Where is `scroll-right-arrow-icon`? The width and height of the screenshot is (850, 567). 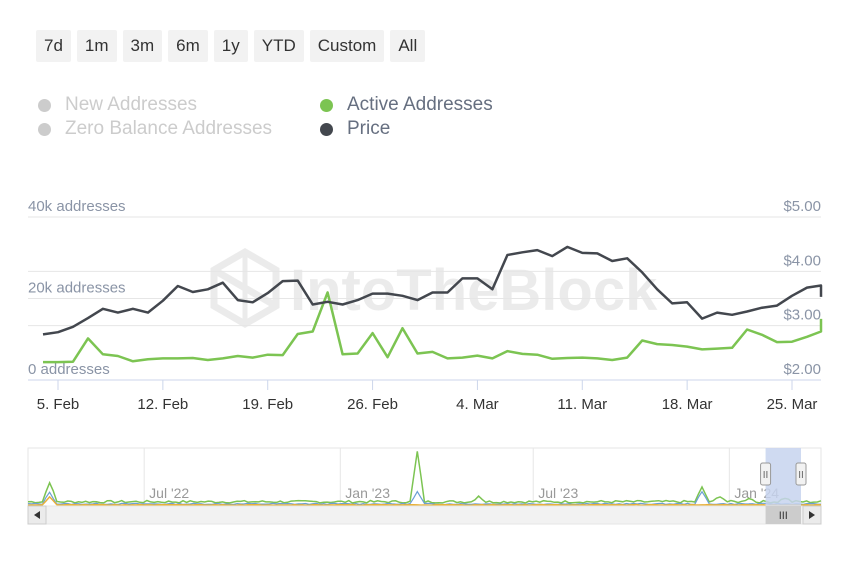
scroll-right-arrow-icon is located at coordinates (812, 515).